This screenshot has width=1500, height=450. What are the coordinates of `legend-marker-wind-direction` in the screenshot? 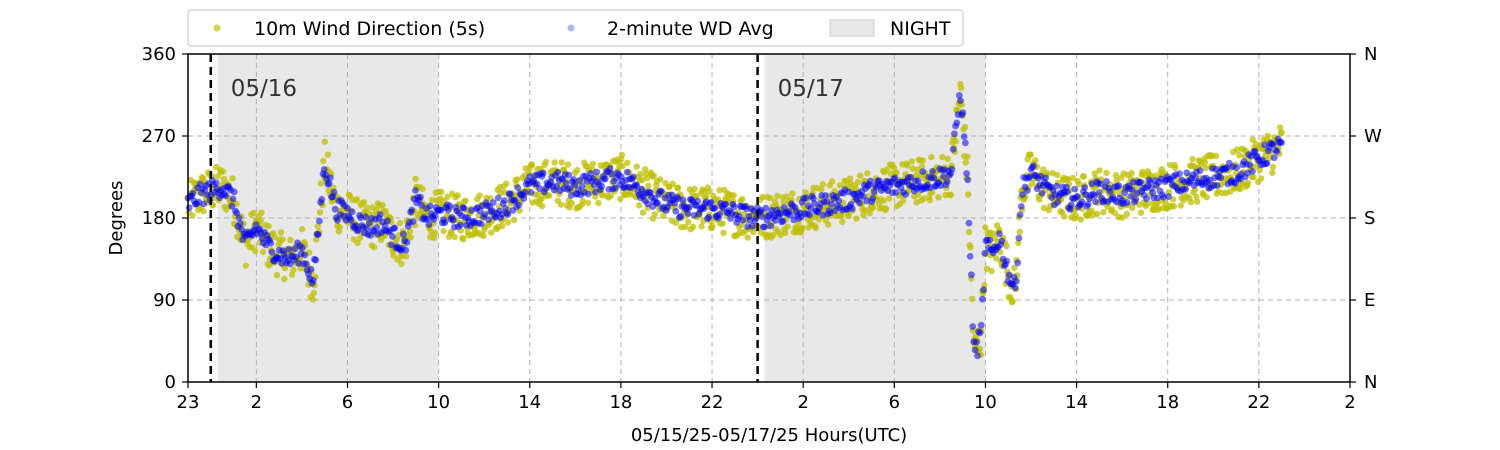 It's located at (217, 28).